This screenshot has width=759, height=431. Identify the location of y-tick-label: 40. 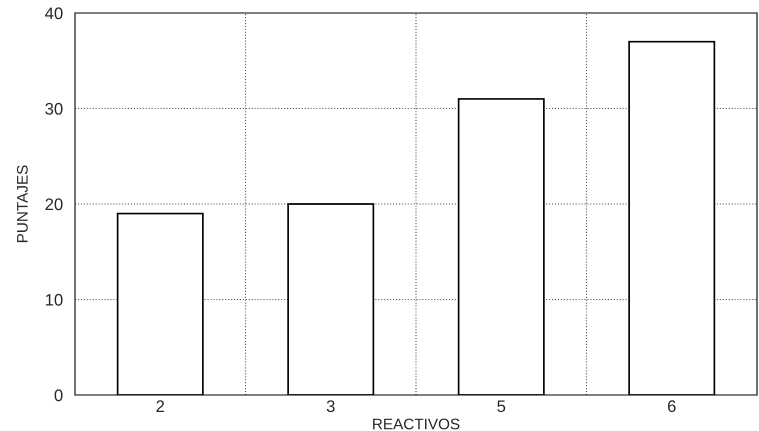
(54, 13).